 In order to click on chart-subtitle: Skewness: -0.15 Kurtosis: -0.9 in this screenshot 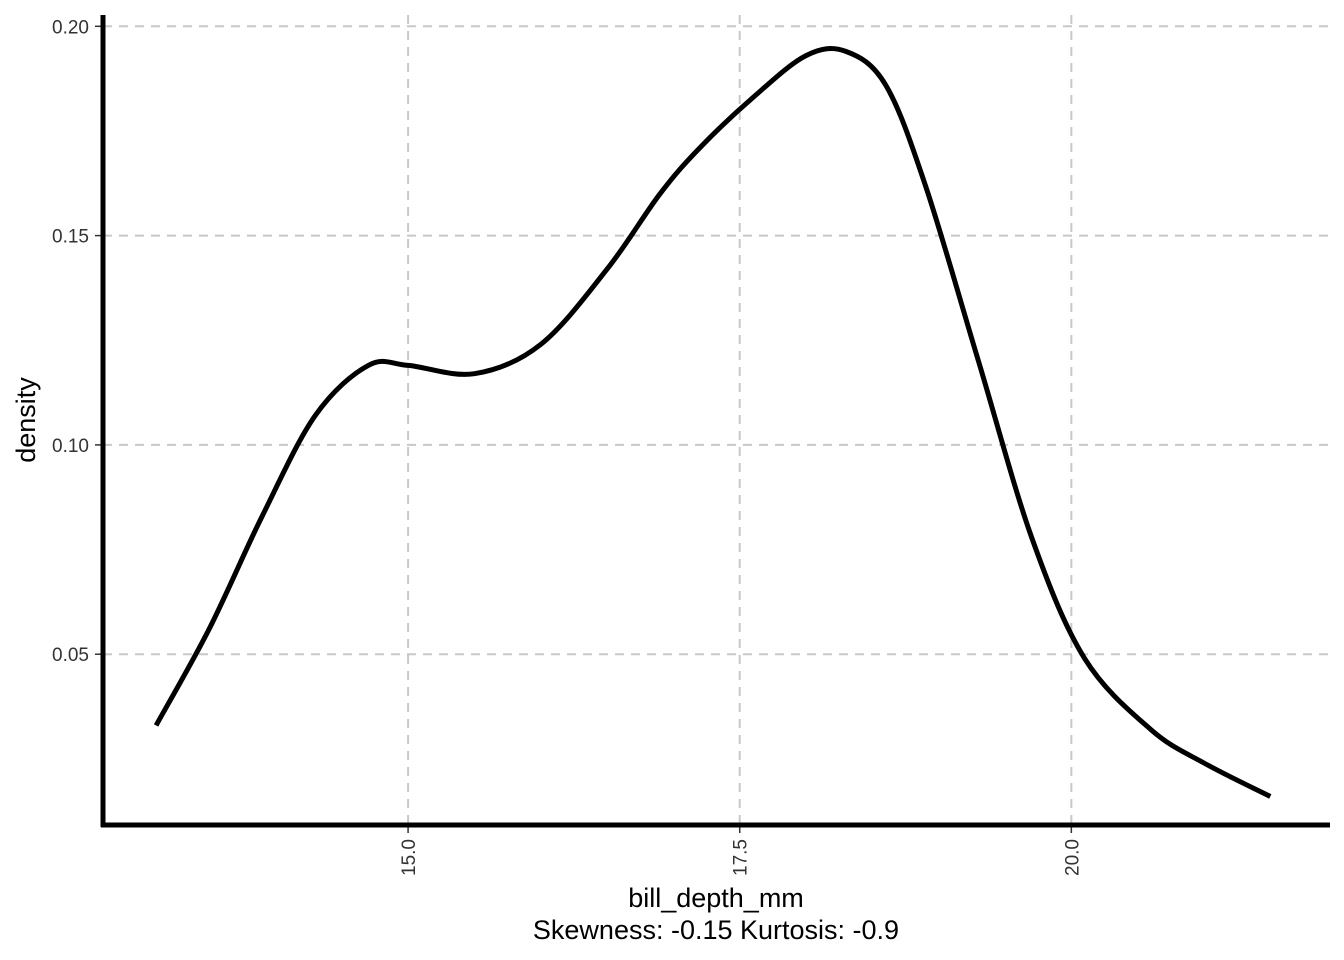, I will do `click(716, 930)`.